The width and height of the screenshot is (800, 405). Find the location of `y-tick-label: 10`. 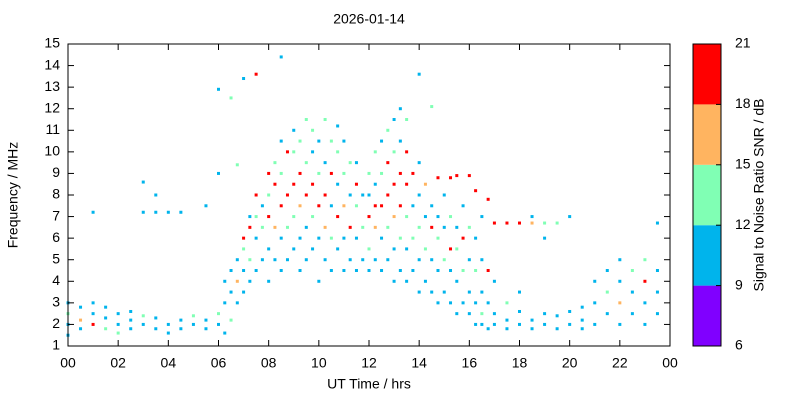

y-tick-label: 10 is located at coordinates (52, 151).